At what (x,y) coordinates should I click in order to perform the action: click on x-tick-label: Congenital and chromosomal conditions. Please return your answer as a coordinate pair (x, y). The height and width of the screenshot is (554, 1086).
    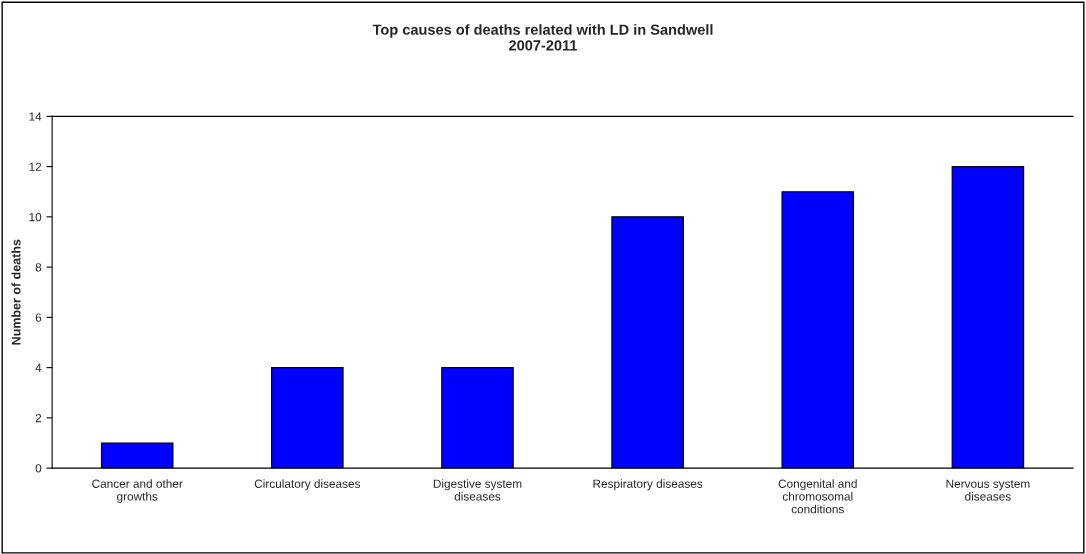
    Looking at the image, I should click on (817, 496).